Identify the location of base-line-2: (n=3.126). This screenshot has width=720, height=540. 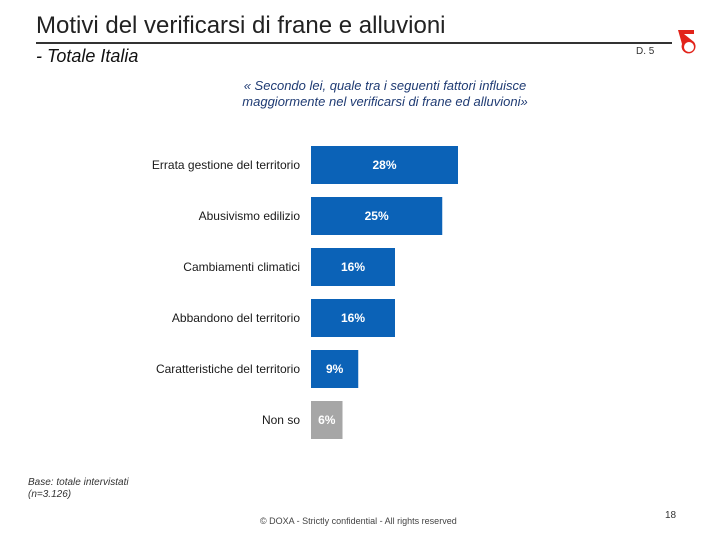
(50, 494).